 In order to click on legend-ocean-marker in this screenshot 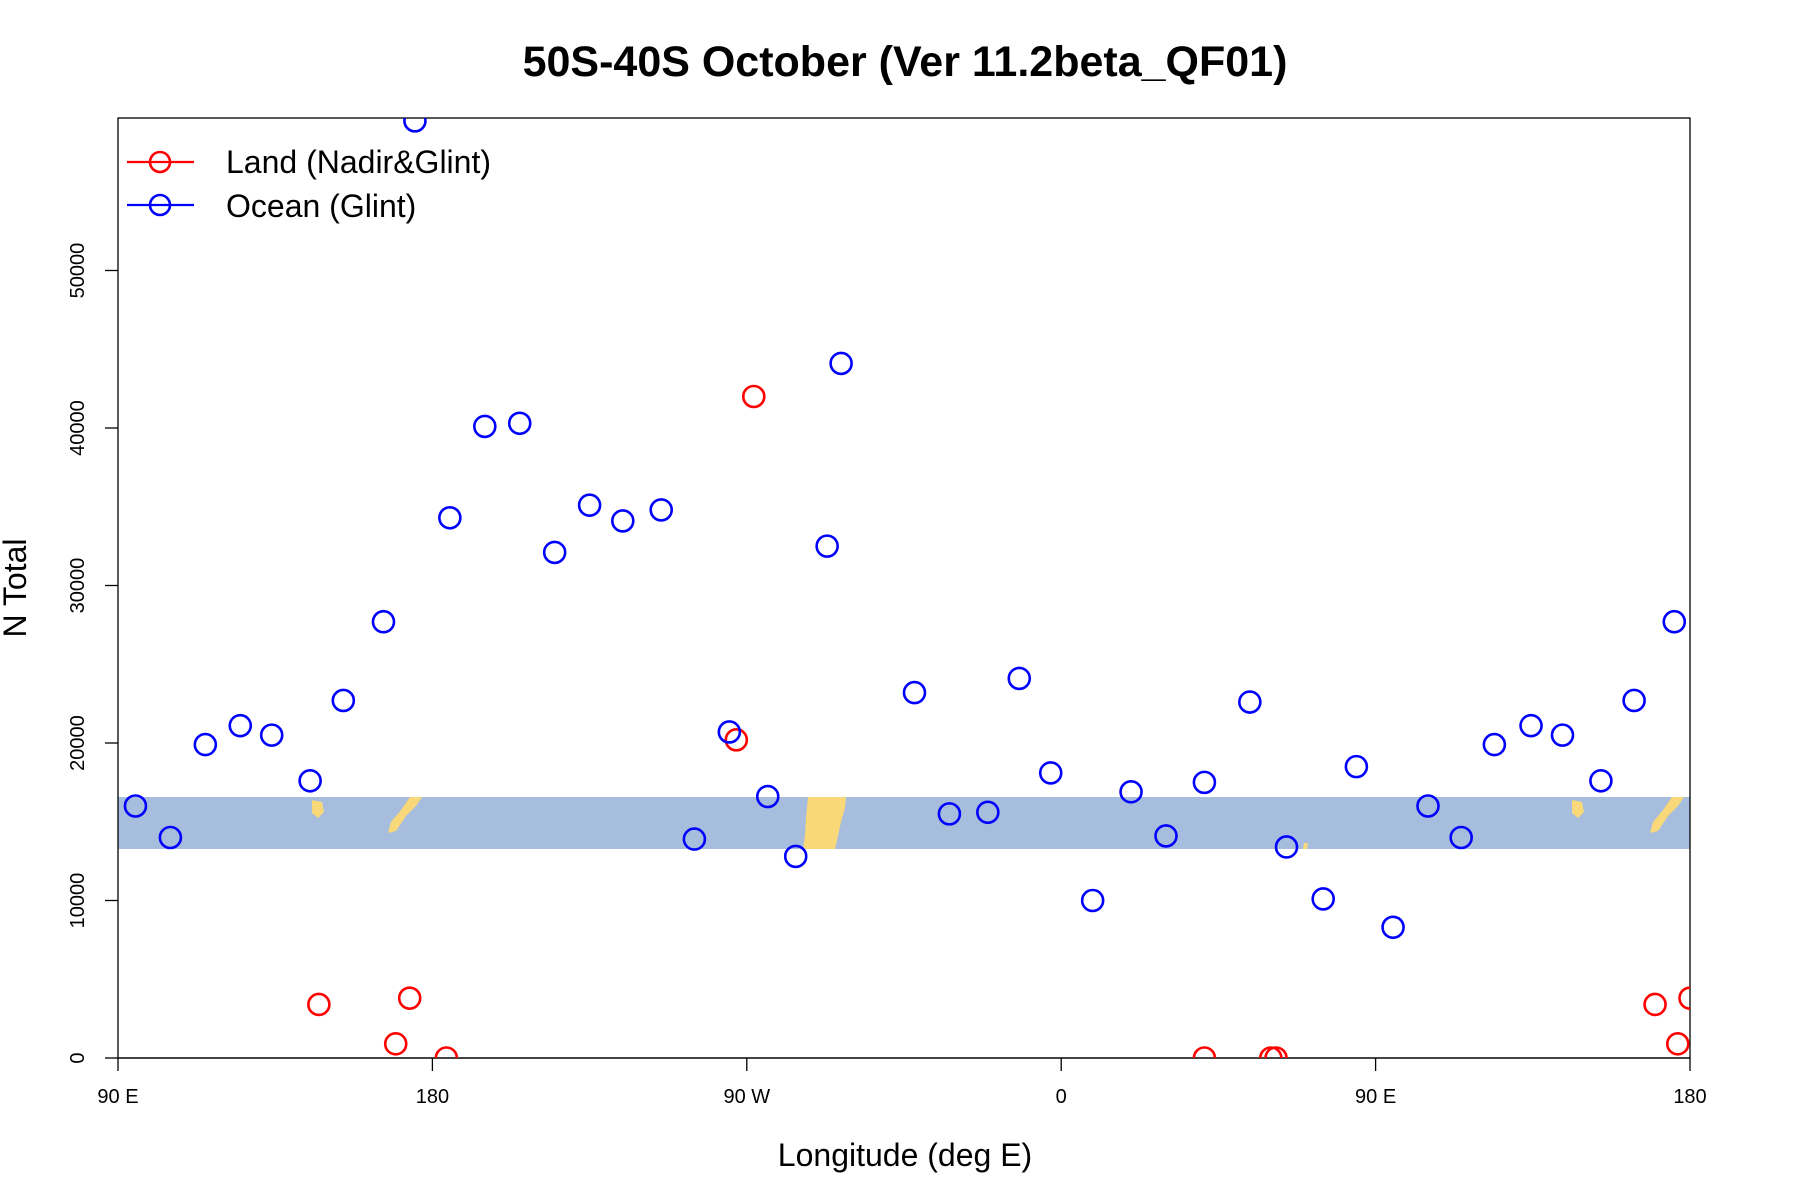, I will do `click(160, 205)`.